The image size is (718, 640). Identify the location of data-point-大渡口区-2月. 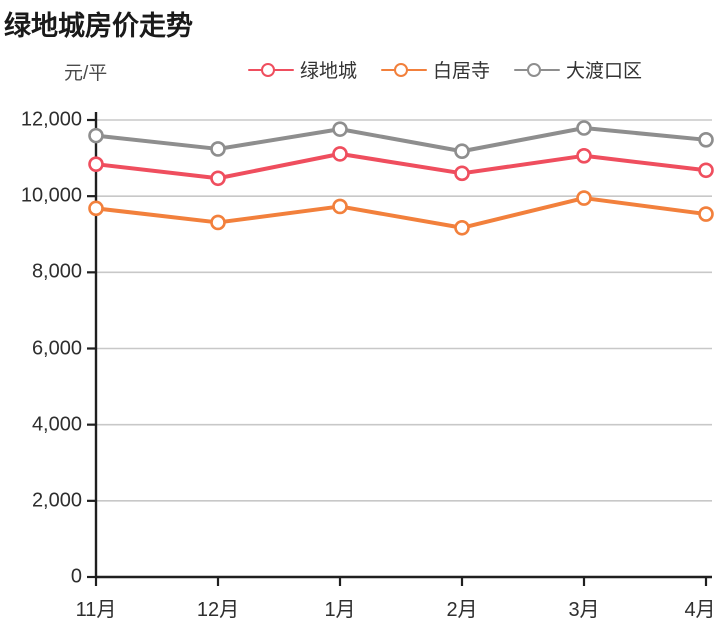
(462, 151).